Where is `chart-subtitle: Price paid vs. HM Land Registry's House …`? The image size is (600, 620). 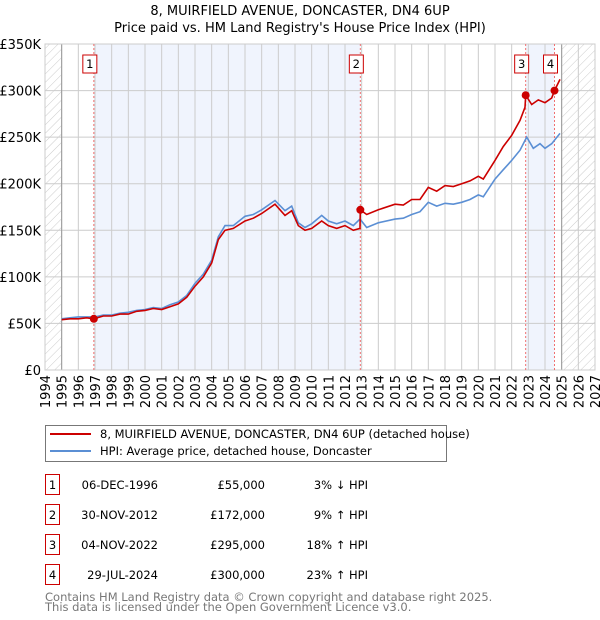
chart-subtitle: Price paid vs. HM Land Registry's House … is located at coordinates (300, 28).